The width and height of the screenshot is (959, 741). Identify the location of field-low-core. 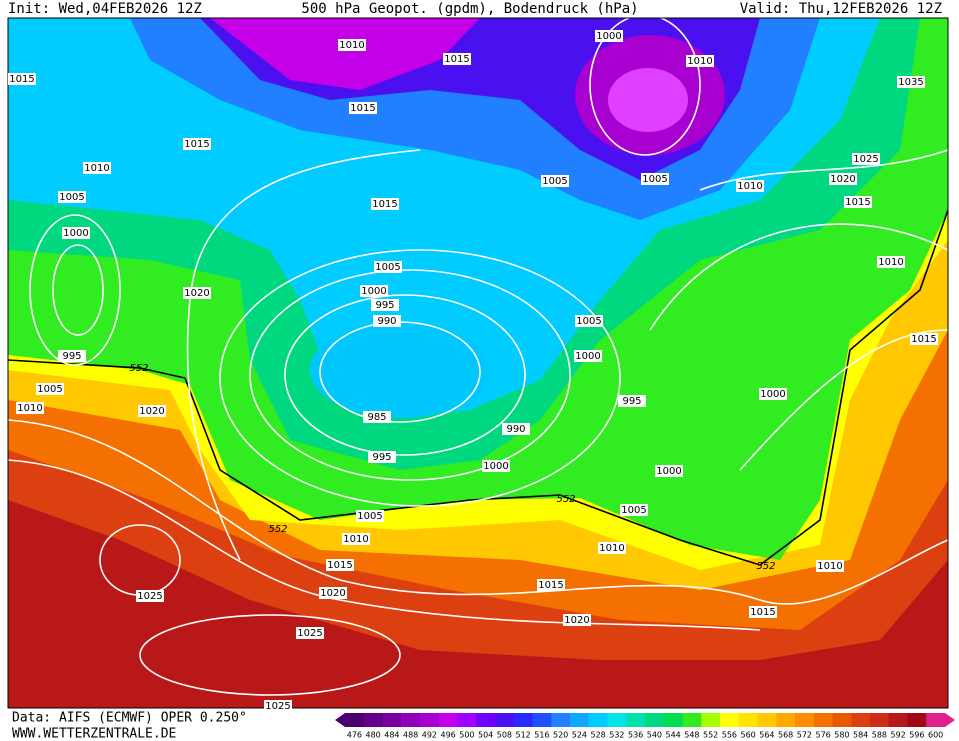
(400, 370).